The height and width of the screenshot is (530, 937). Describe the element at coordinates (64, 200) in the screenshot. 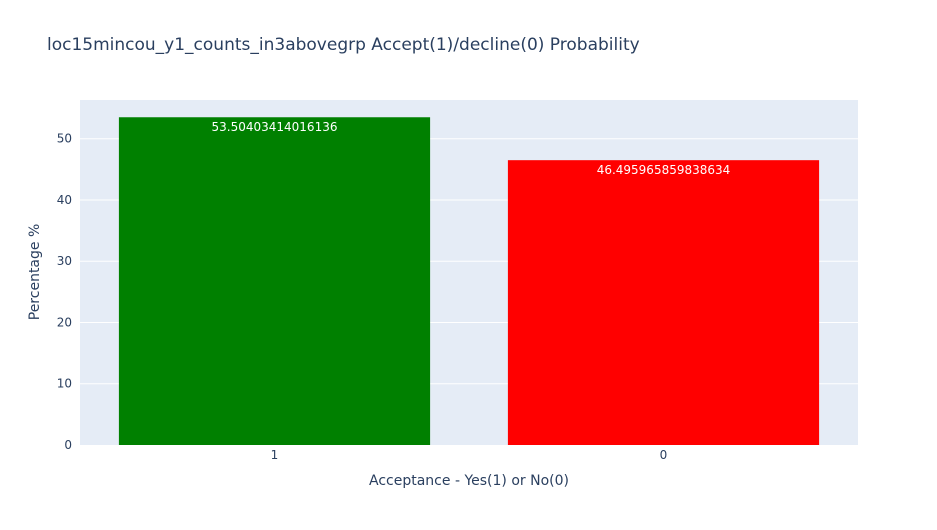

I see `y-tick-label: 40` at that location.